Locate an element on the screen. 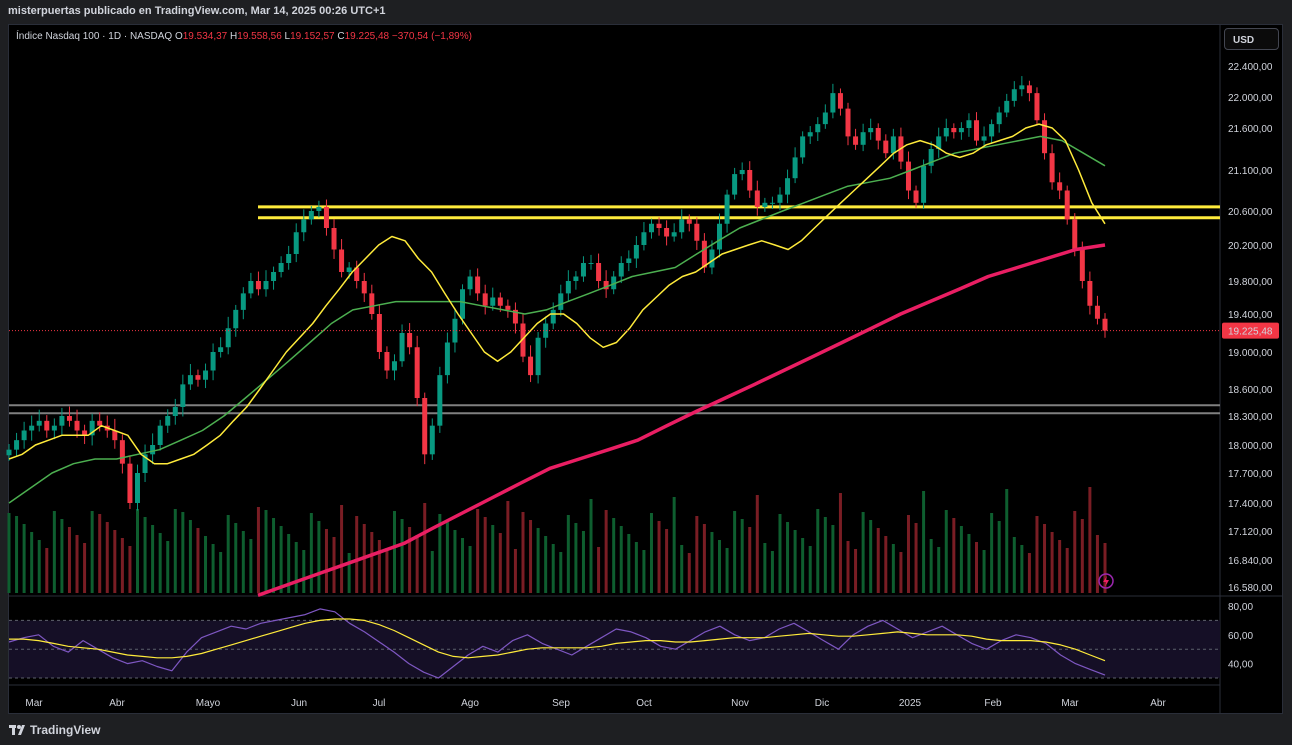 This screenshot has width=1292, height=745. price-tick-label: 18.000,00 is located at coordinates (1250, 446).